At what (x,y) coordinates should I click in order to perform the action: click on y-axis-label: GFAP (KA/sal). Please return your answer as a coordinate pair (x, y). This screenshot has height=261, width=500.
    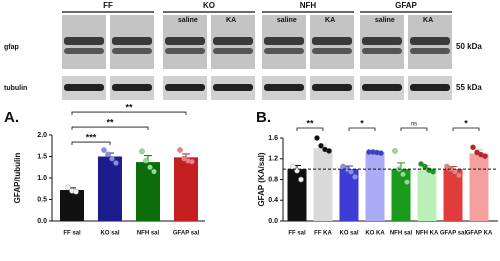
    Looking at the image, I should click on (261, 179).